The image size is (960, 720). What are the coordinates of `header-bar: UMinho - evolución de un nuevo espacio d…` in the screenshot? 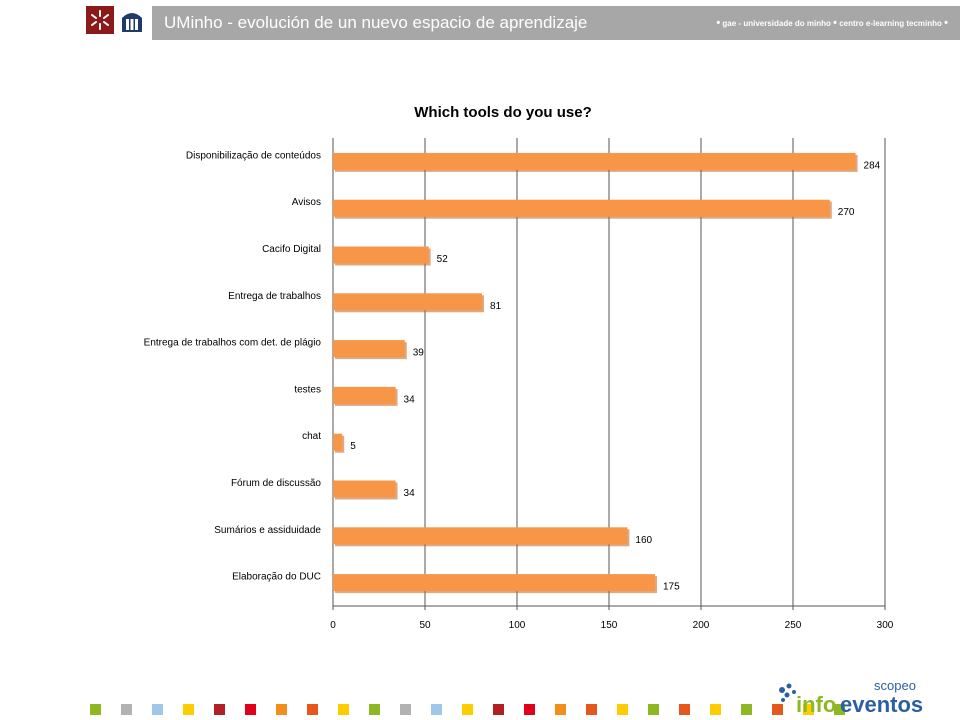 It's located at (556, 23).